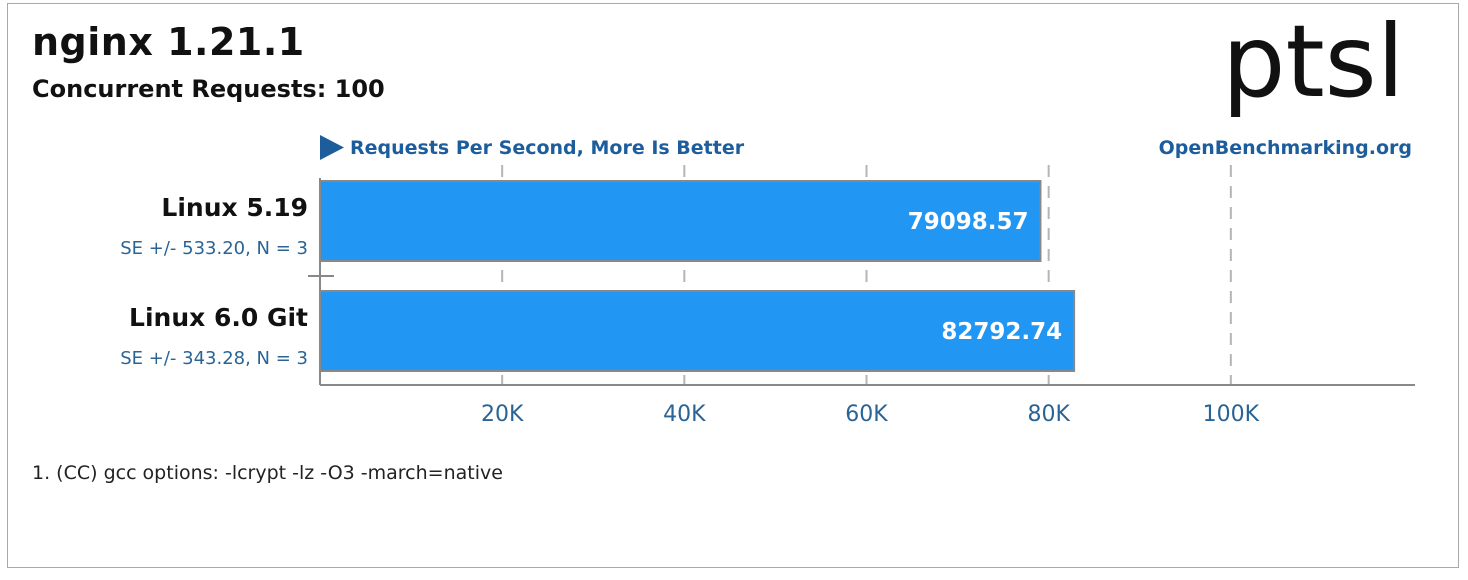  I want to click on site-link: OpenBenchmarking.org, so click(1285, 148).